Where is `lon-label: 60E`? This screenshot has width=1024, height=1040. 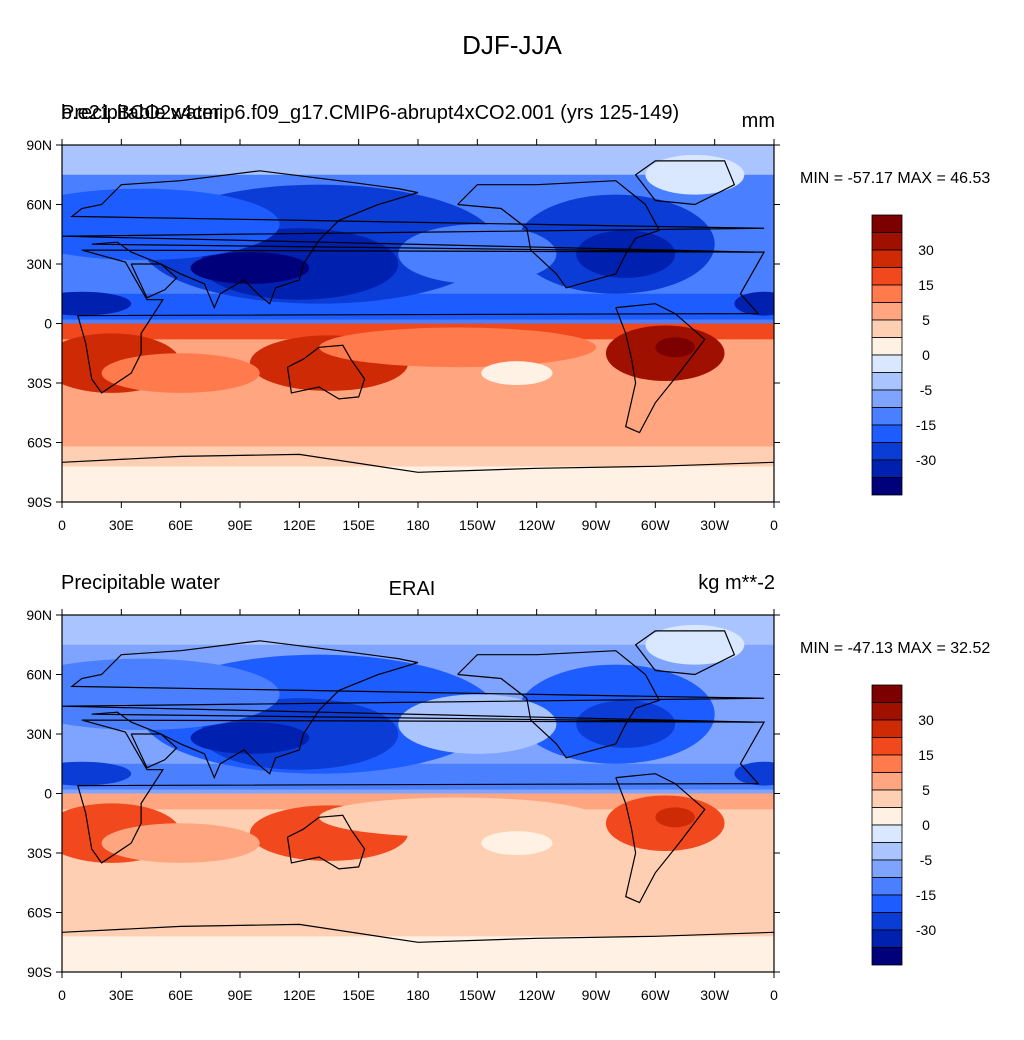 lon-label: 60E is located at coordinates (180, 995).